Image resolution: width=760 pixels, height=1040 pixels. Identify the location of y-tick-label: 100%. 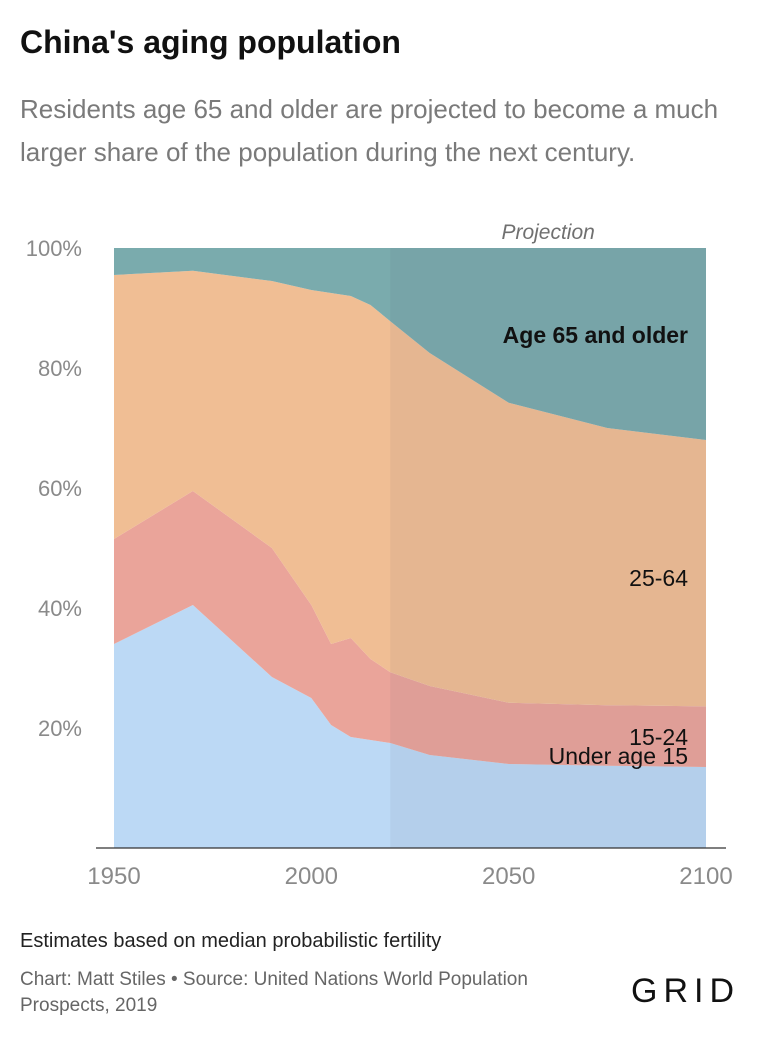
(54, 248).